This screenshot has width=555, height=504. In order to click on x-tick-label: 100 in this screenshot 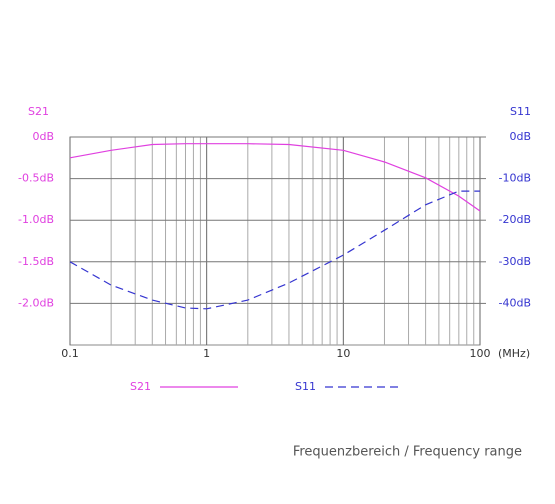, I will do `click(480, 353)`.